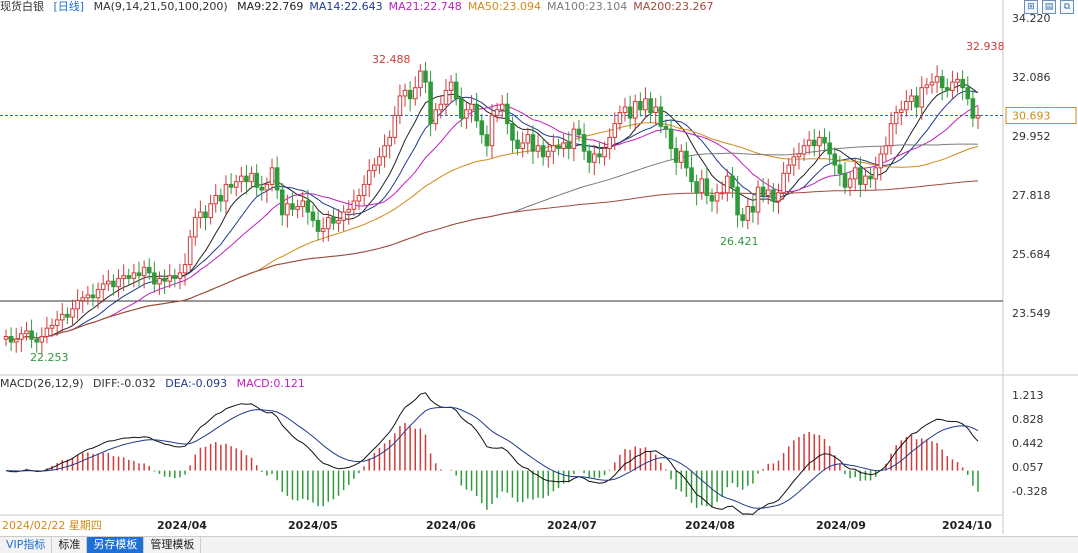 The height and width of the screenshot is (553, 1078). Describe the element at coordinates (52, 525) in the screenshot. I see `start-date-label: 2024/02/22 星期四` at that location.